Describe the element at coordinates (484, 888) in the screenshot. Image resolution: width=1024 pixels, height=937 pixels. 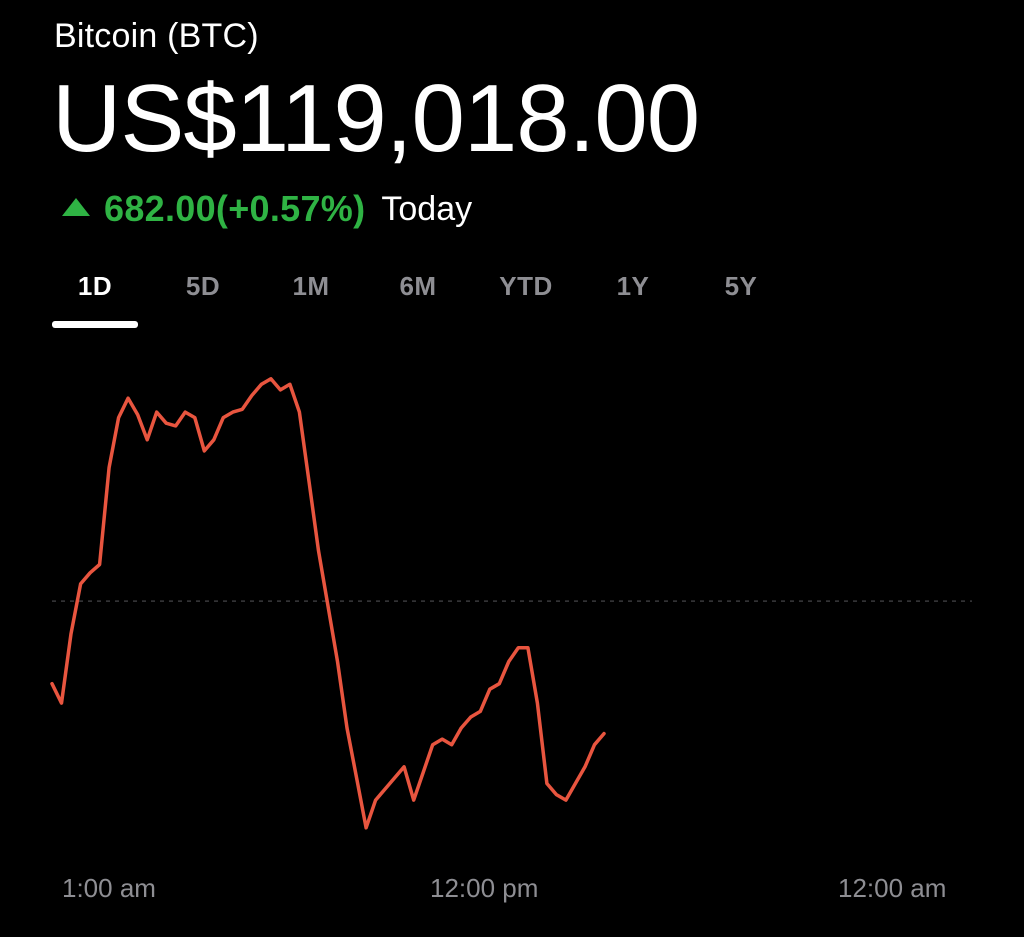
I see `x-tick-label-mid: 12:00 pm` at that location.